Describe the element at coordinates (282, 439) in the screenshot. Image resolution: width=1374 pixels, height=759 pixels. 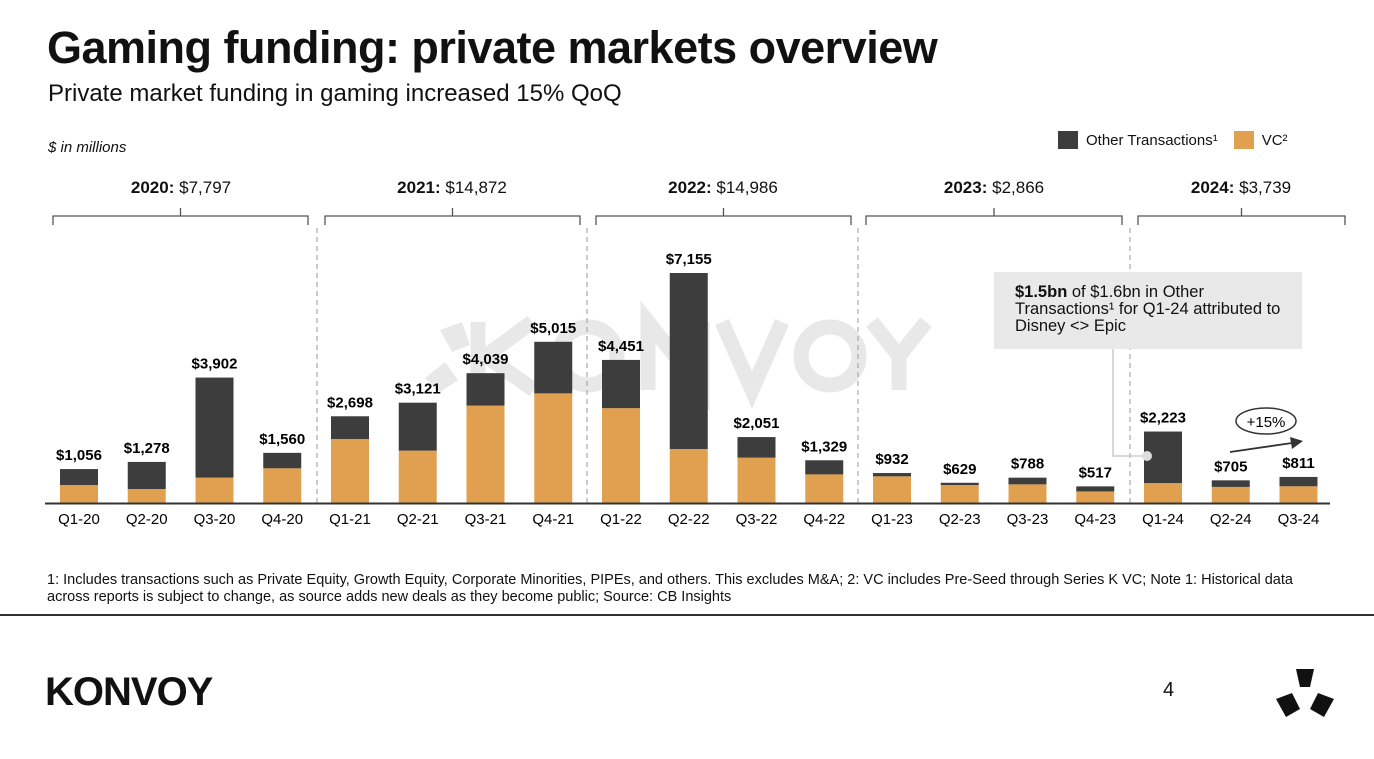
I see `total-label-Q4-20: $1,560` at that location.